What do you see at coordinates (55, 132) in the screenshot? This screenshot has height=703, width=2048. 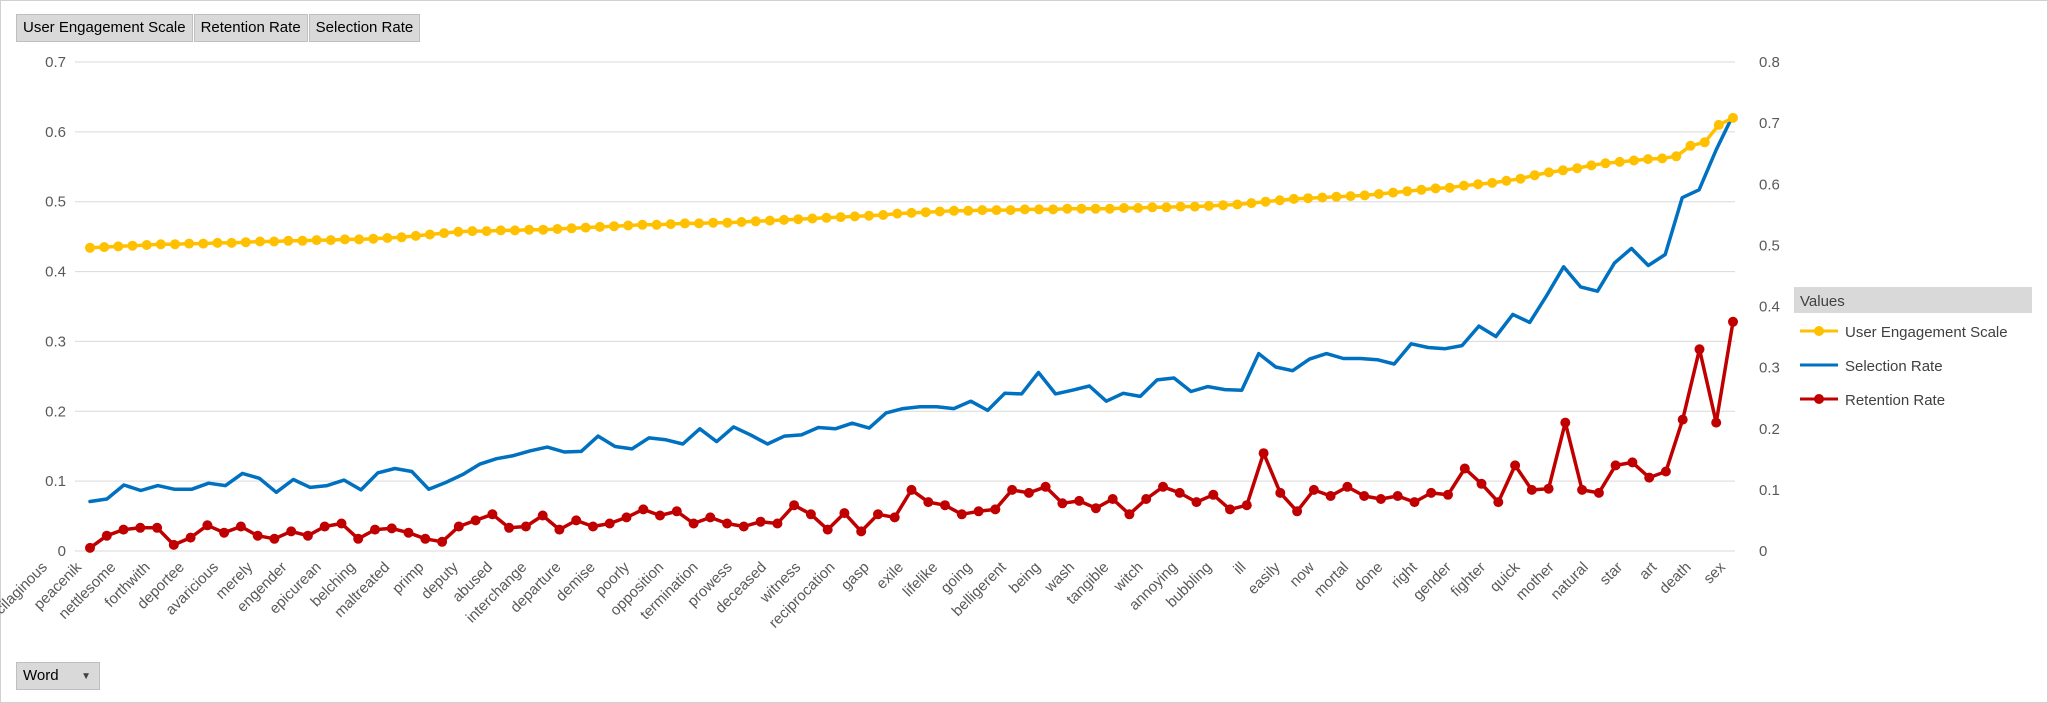 I see `left-tick-label: 0.6` at bounding box center [55, 132].